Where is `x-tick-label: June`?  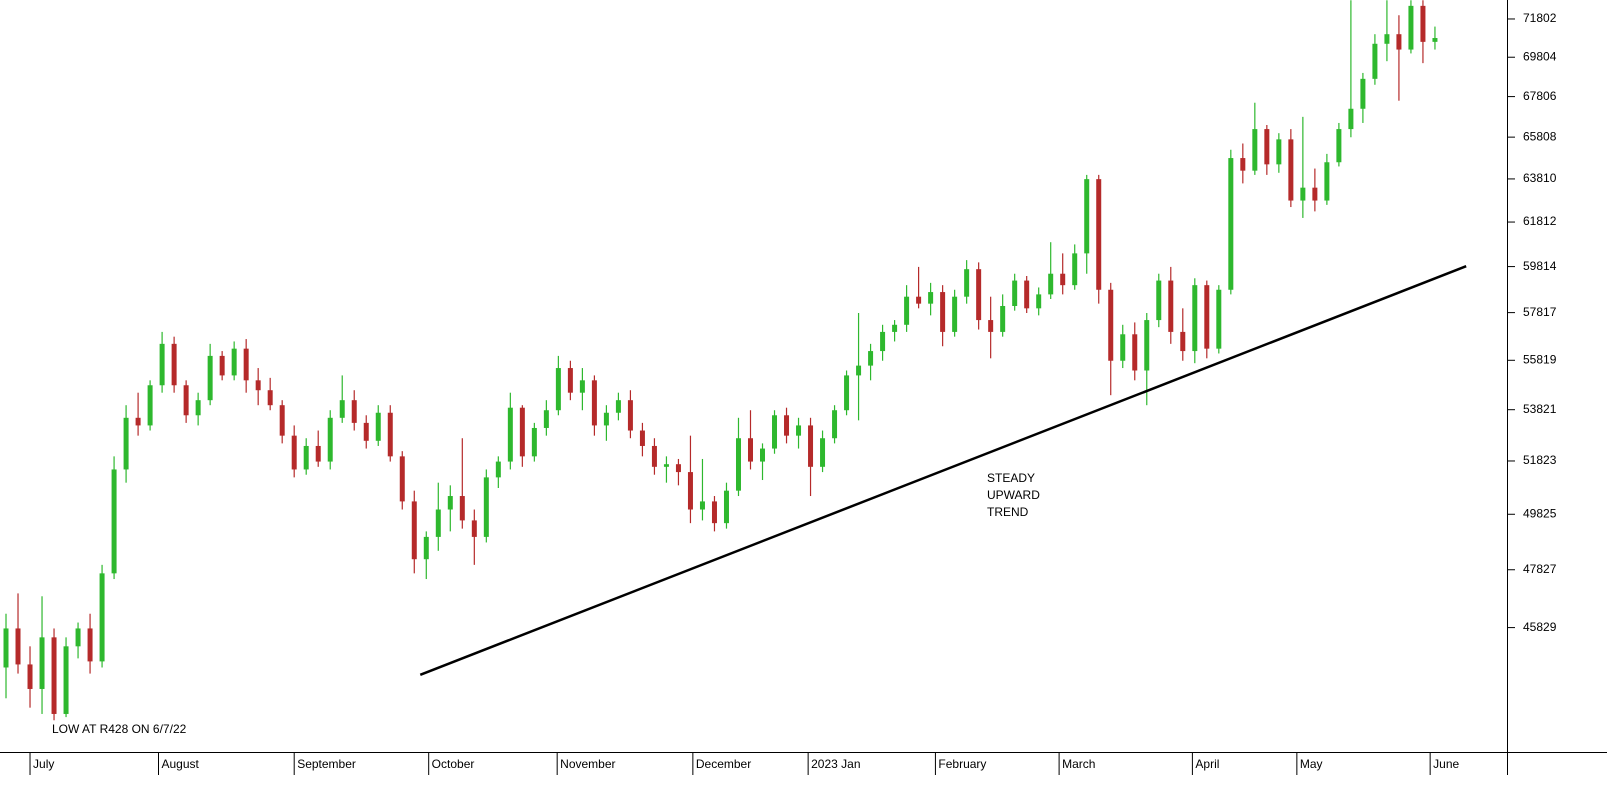 x-tick-label: June is located at coordinates (1446, 764).